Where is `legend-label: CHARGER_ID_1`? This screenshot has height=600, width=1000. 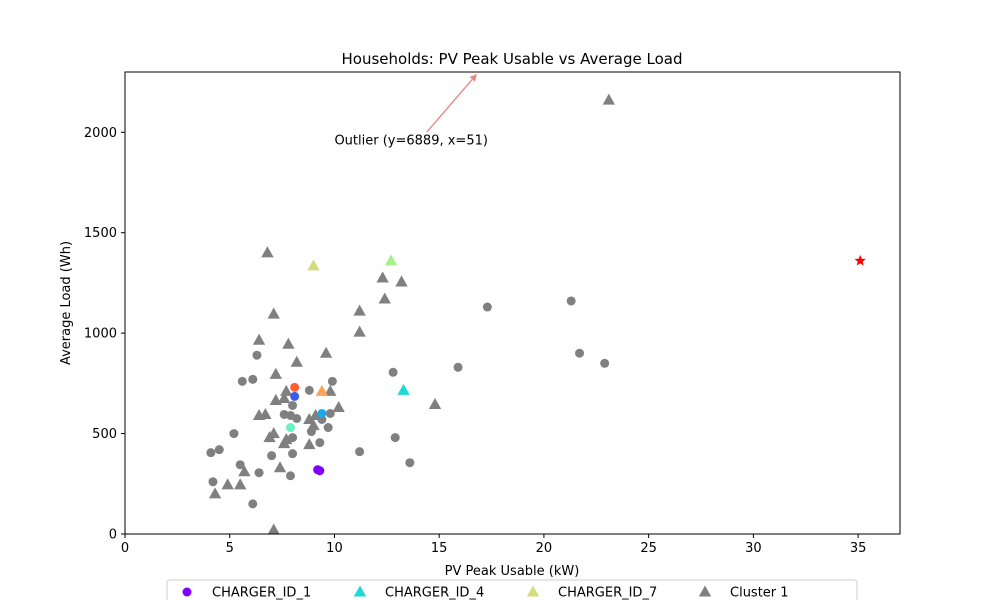
legend-label: CHARGER_ID_1 is located at coordinates (261, 593).